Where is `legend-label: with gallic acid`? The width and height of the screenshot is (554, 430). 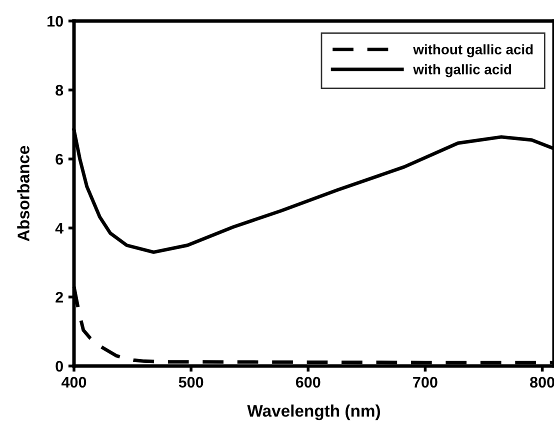 legend-label: with gallic acid is located at coordinates (462, 71).